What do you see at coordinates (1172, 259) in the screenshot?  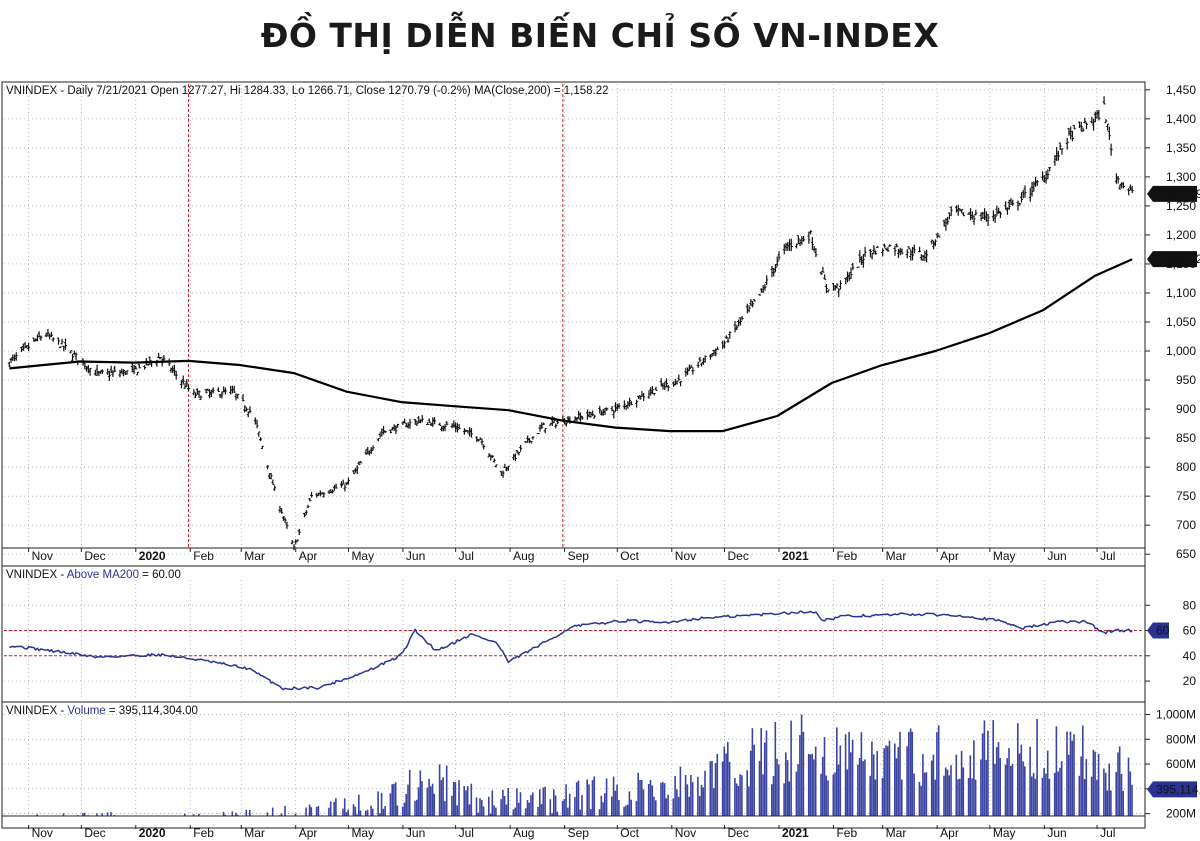 I see `ma200-tag-bg` at bounding box center [1172, 259].